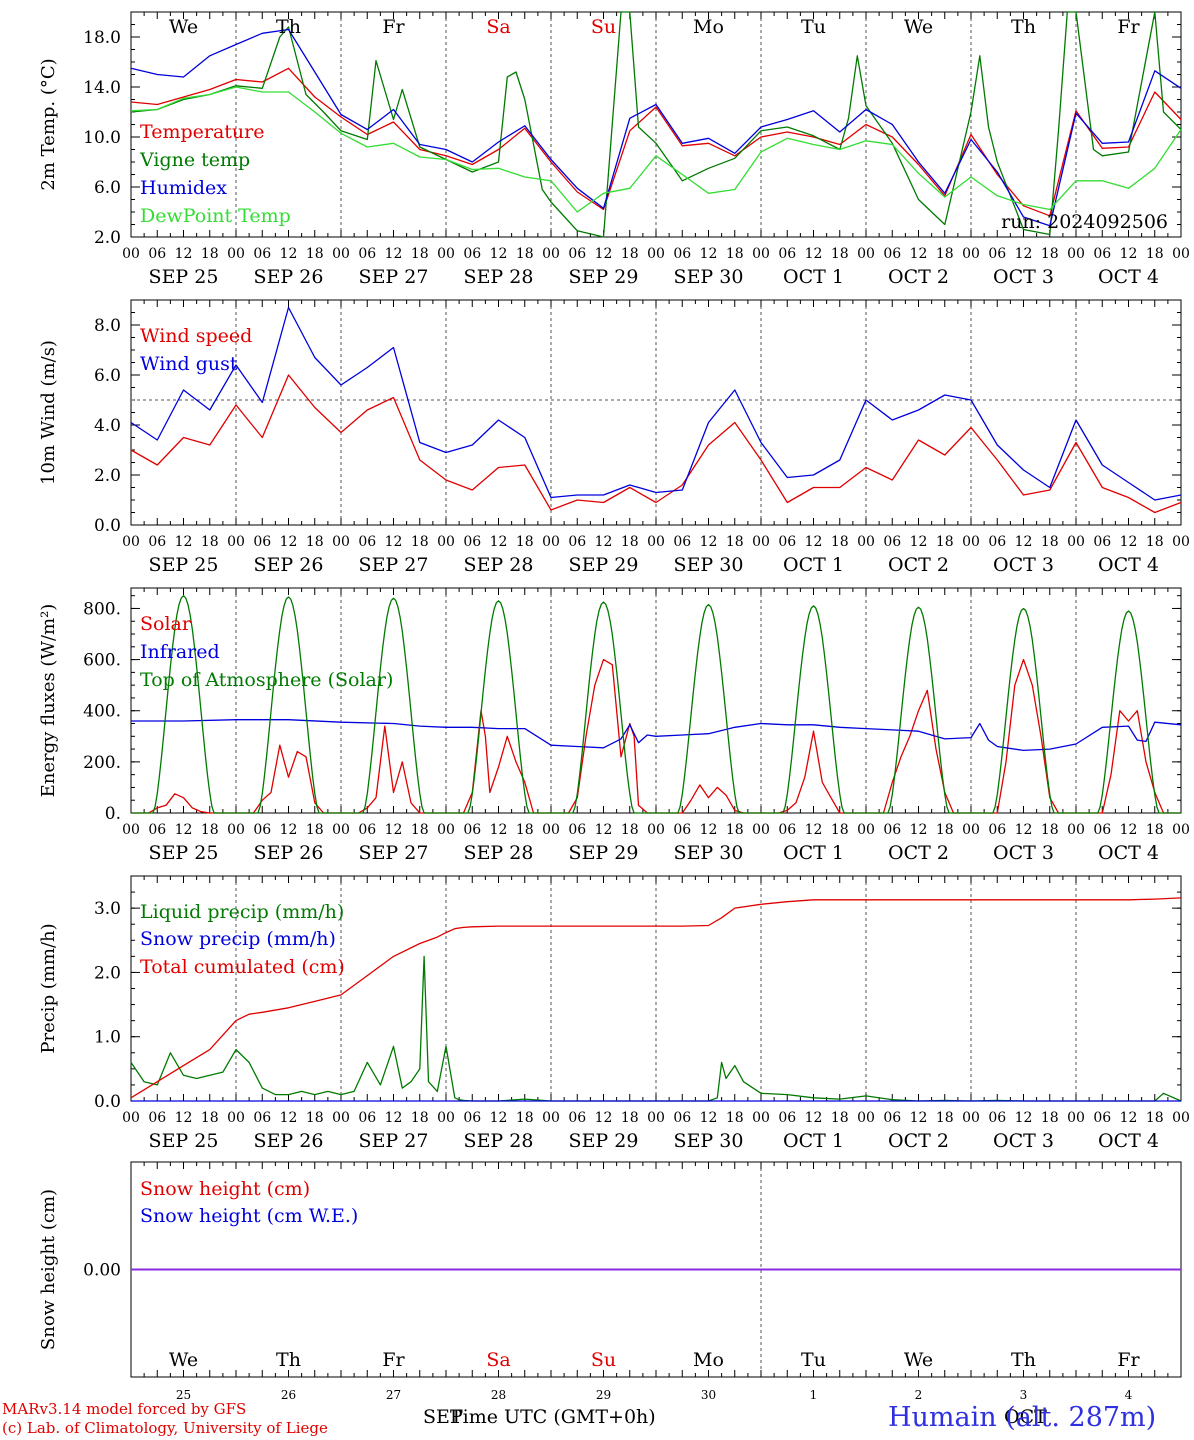 This screenshot has height=1440, width=1194. I want to click on y-tick-label: 2.0, so click(107, 973).